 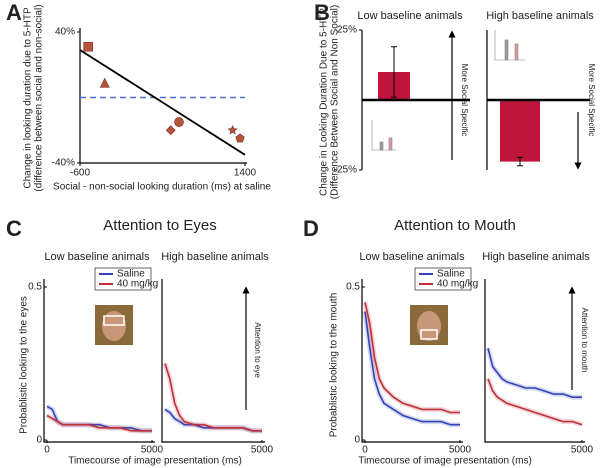 I want to click on y-axis-label: Probablistic looking to the eyes, so click(x=24, y=365).